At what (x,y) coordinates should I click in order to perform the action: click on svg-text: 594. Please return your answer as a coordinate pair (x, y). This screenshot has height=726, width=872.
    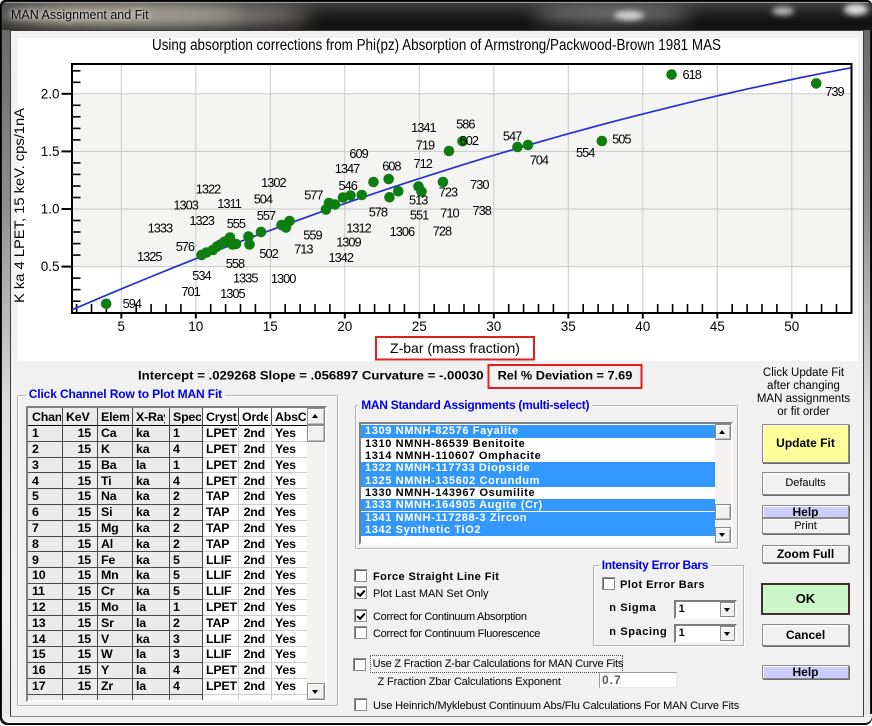
    Looking at the image, I should click on (132, 303).